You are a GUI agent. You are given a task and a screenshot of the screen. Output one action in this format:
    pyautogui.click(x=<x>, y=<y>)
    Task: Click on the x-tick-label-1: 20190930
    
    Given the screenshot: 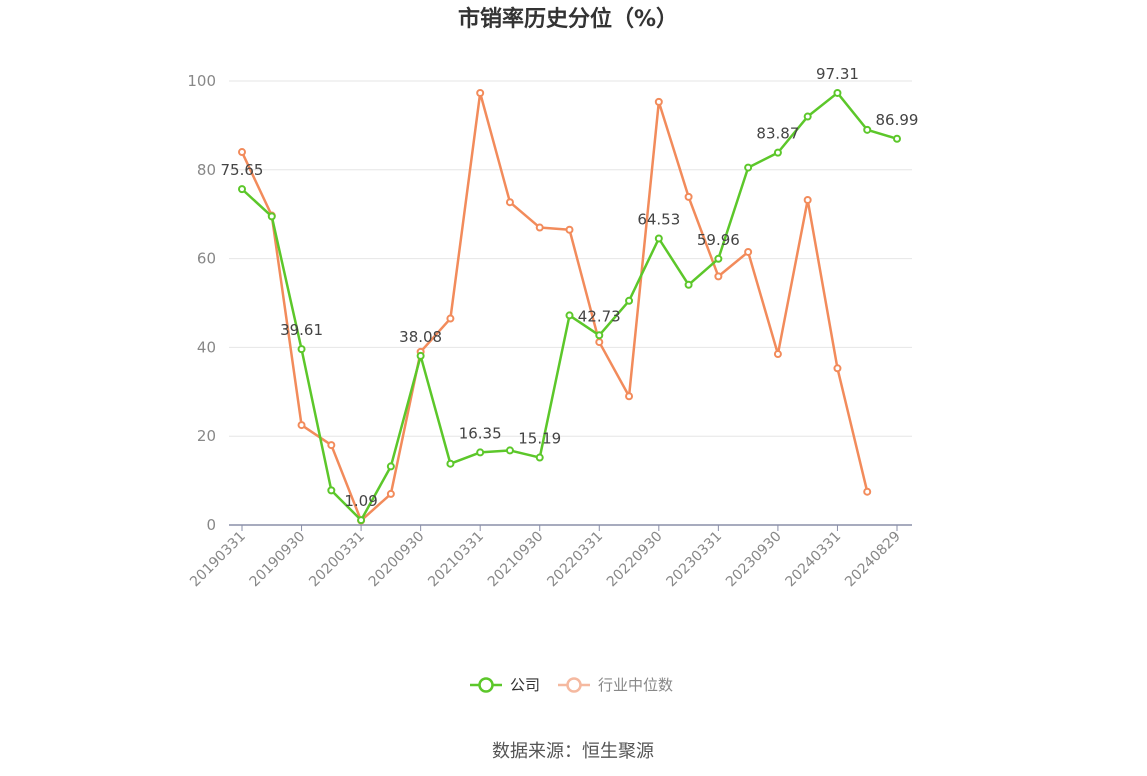 What is the action you would take?
    pyautogui.click(x=278, y=560)
    